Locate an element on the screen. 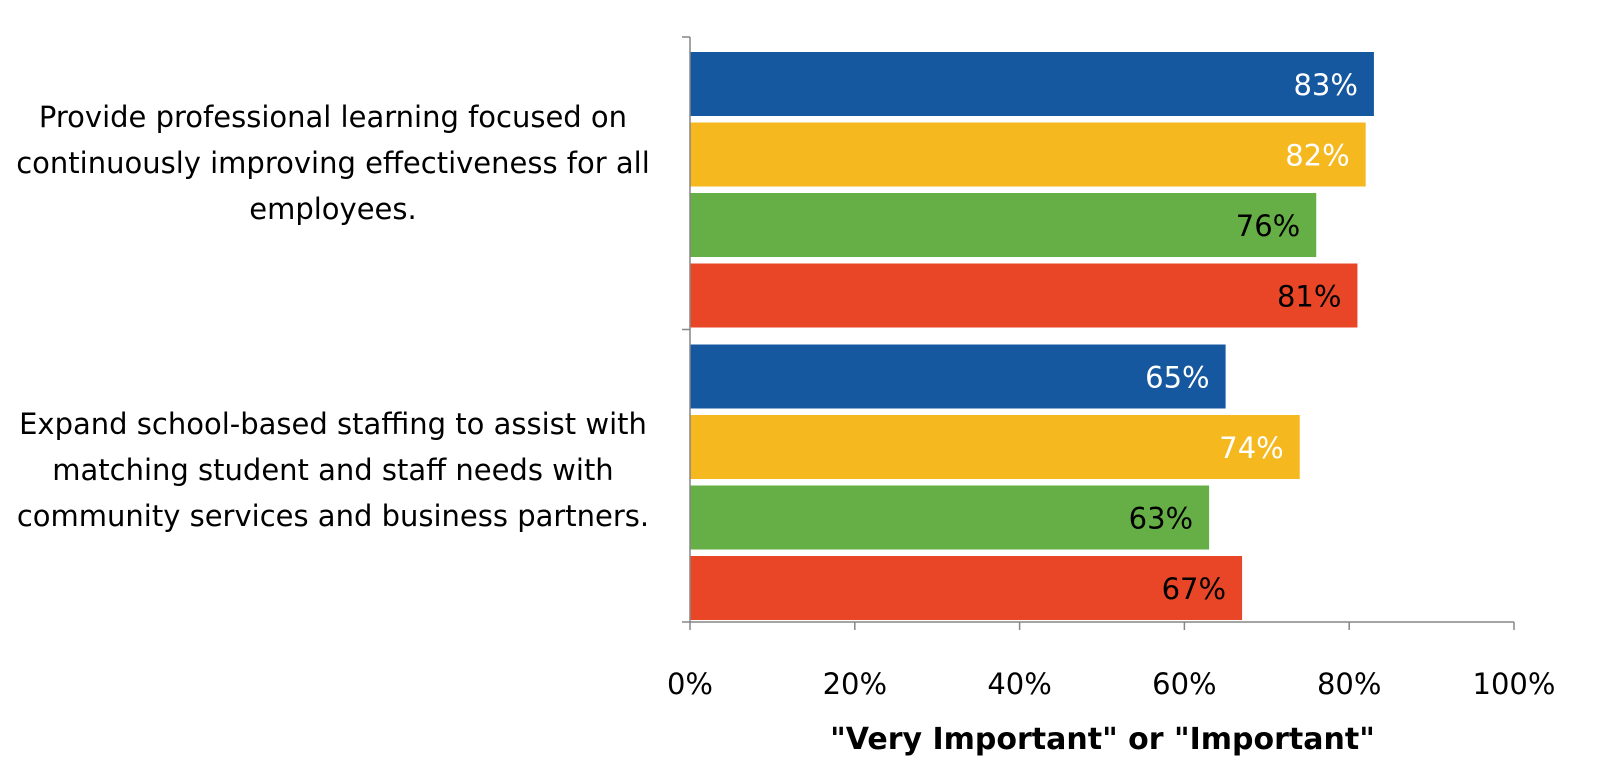  data-label: 76% is located at coordinates (1268, 226).